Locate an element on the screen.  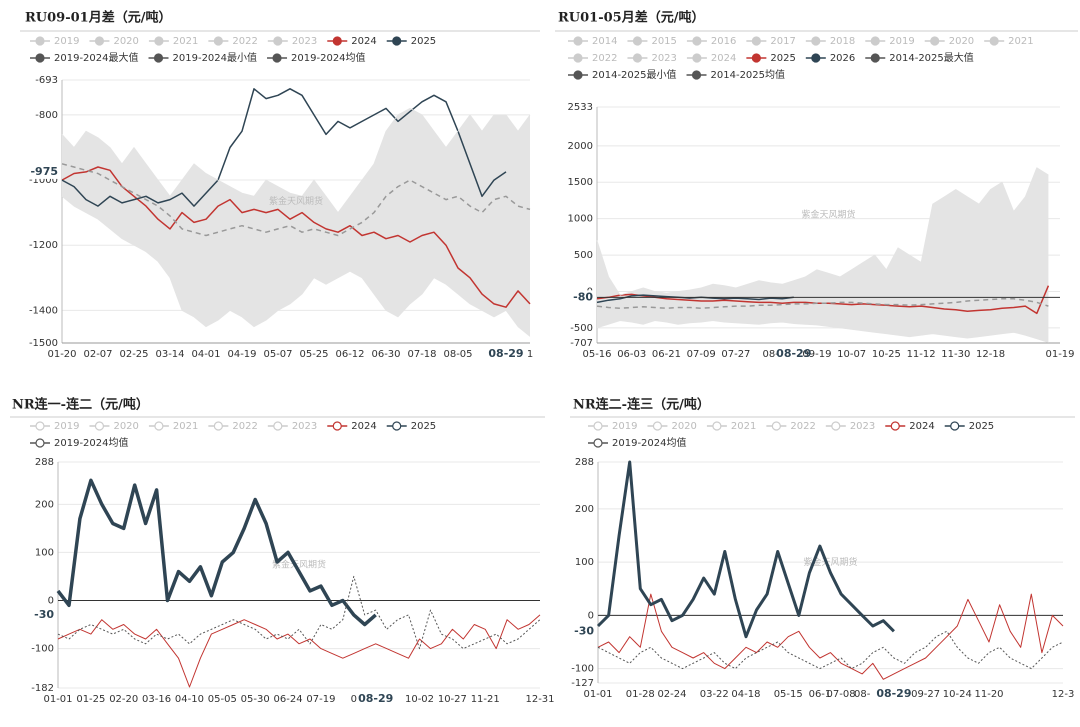
x-tick-label: 07-09 is located at coordinates (701, 354).